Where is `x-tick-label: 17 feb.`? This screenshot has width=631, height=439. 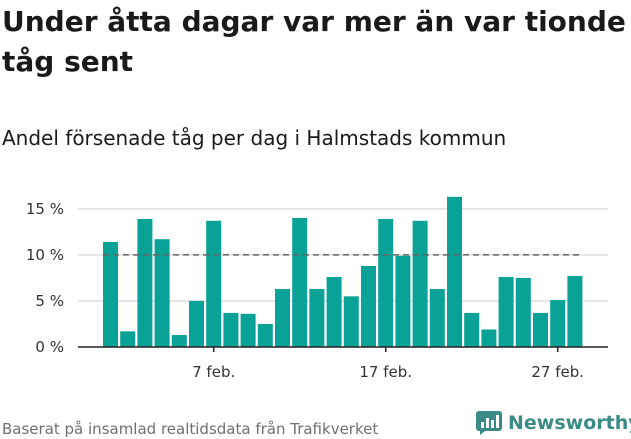 x-tick-label: 17 feb. is located at coordinates (385, 372).